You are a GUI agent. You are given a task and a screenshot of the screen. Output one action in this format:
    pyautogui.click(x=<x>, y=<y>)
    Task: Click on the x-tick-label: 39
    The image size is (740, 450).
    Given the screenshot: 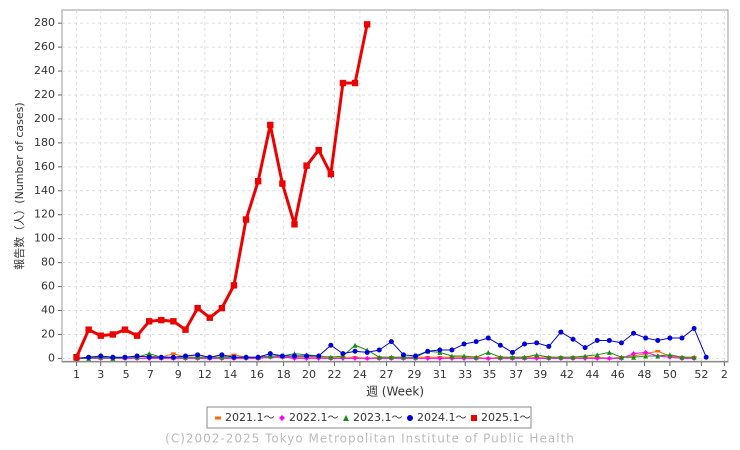 What is the action you would take?
    pyautogui.click(x=540, y=374)
    